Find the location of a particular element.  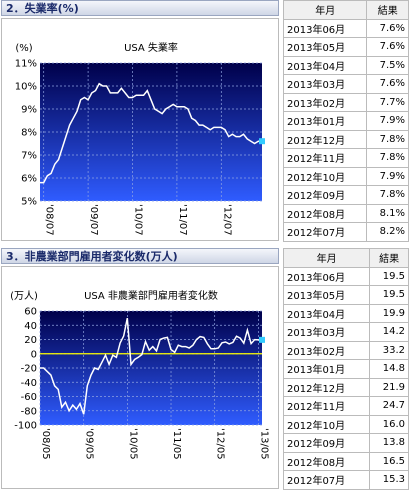

table-row: 2013年04月 19.9 is located at coordinates (345, 313).